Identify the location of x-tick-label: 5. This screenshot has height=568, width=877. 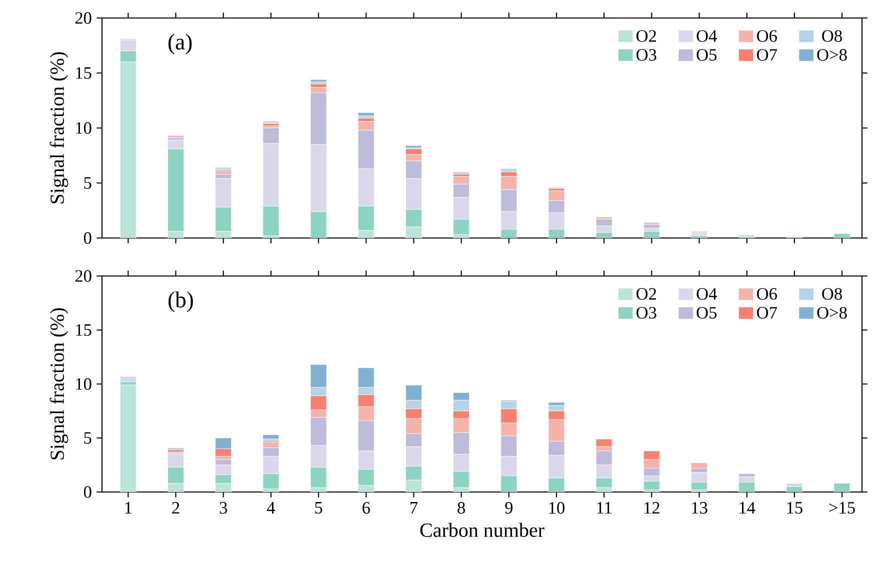
(318, 508).